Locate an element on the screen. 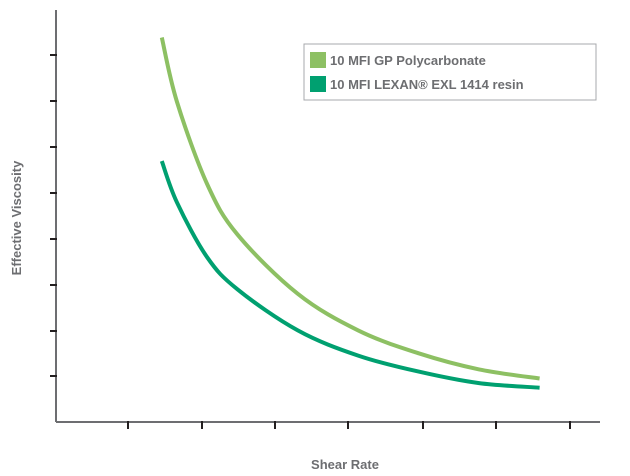 Image resolution: width=630 pixels, height=476 pixels. y-axis-ticks is located at coordinates (53, 215).